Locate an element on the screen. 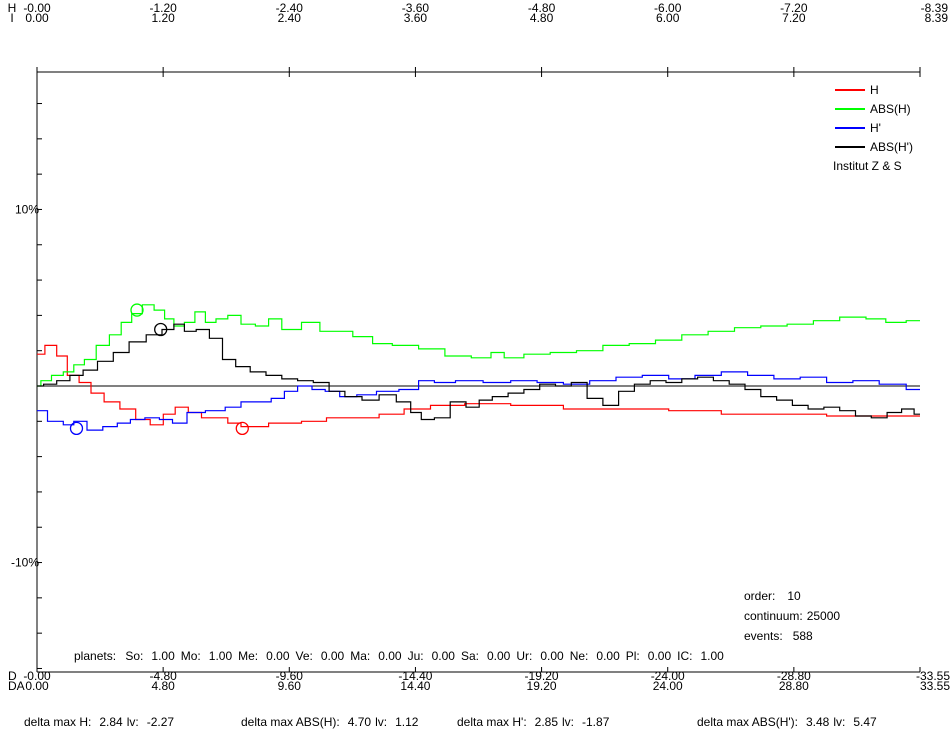  delta-lv-value: 1.12 is located at coordinates (407, 722).